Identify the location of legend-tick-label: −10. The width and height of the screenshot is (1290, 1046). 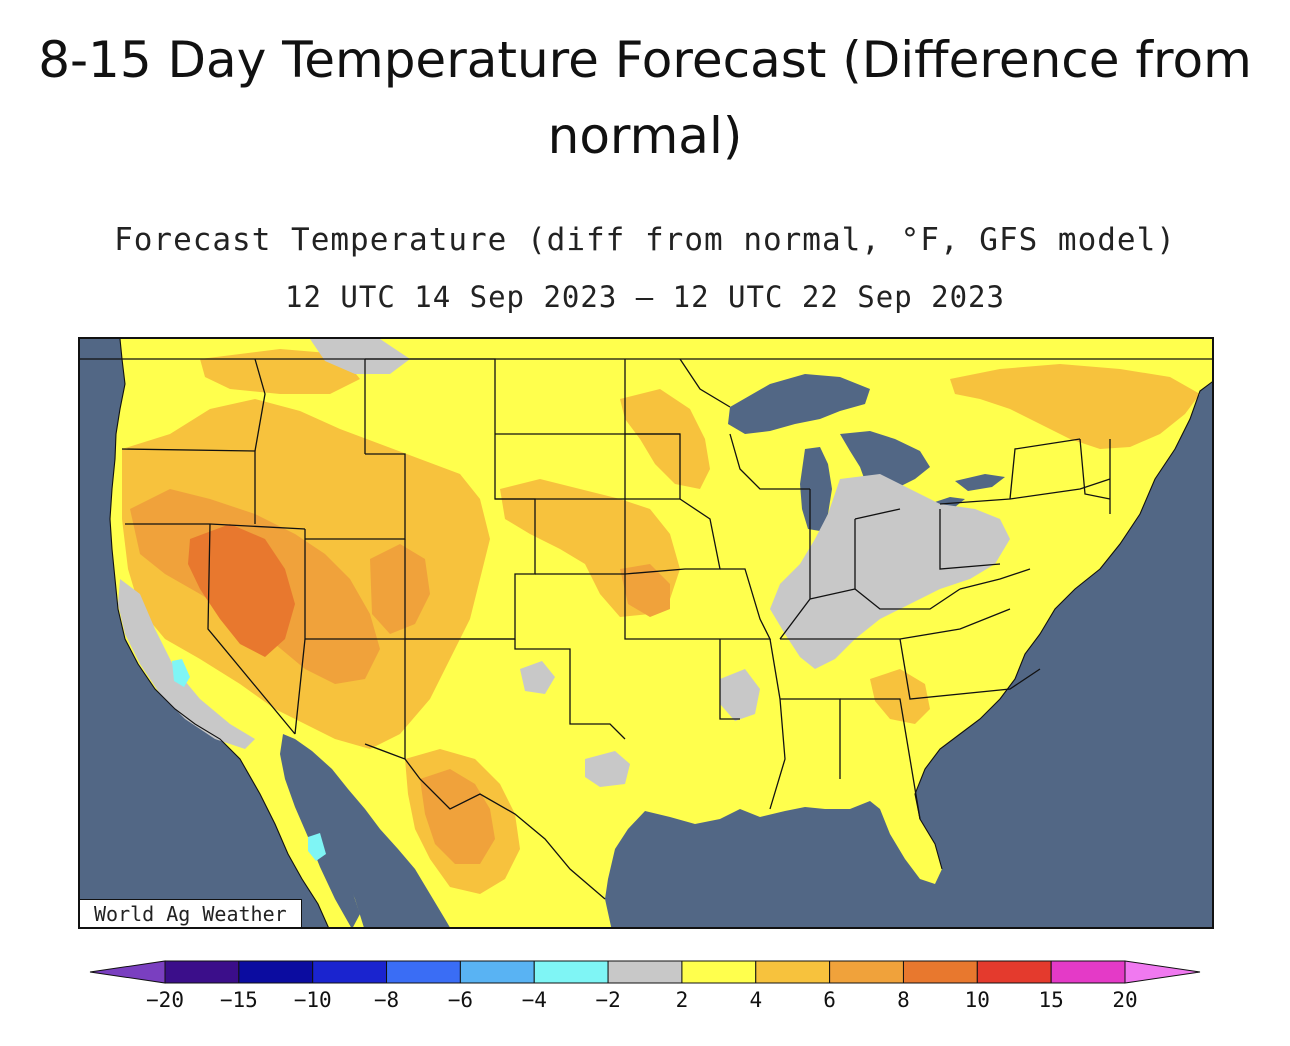
(313, 1000).